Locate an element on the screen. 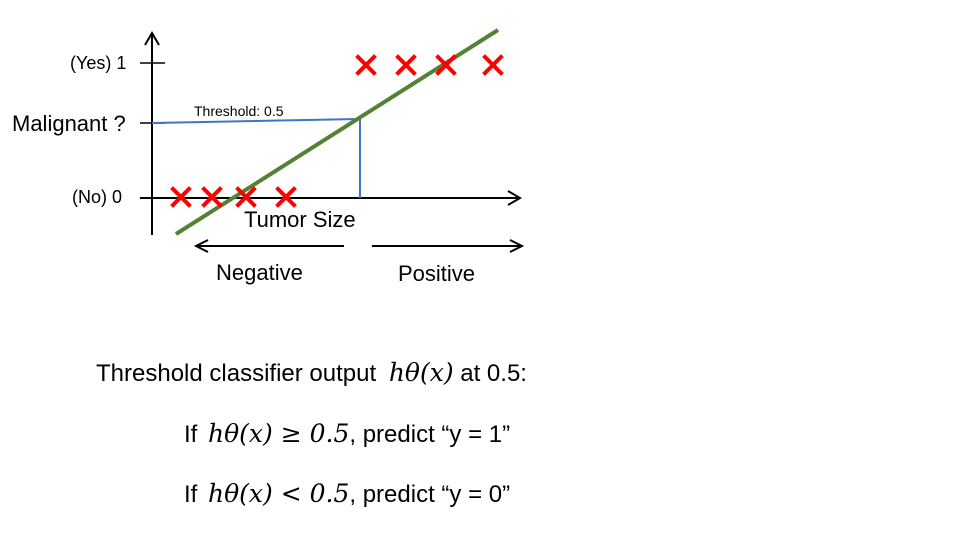  rule-predict-1: If hθ(x) ≥ 0.5, predict “y = 1” is located at coordinates (347, 434).